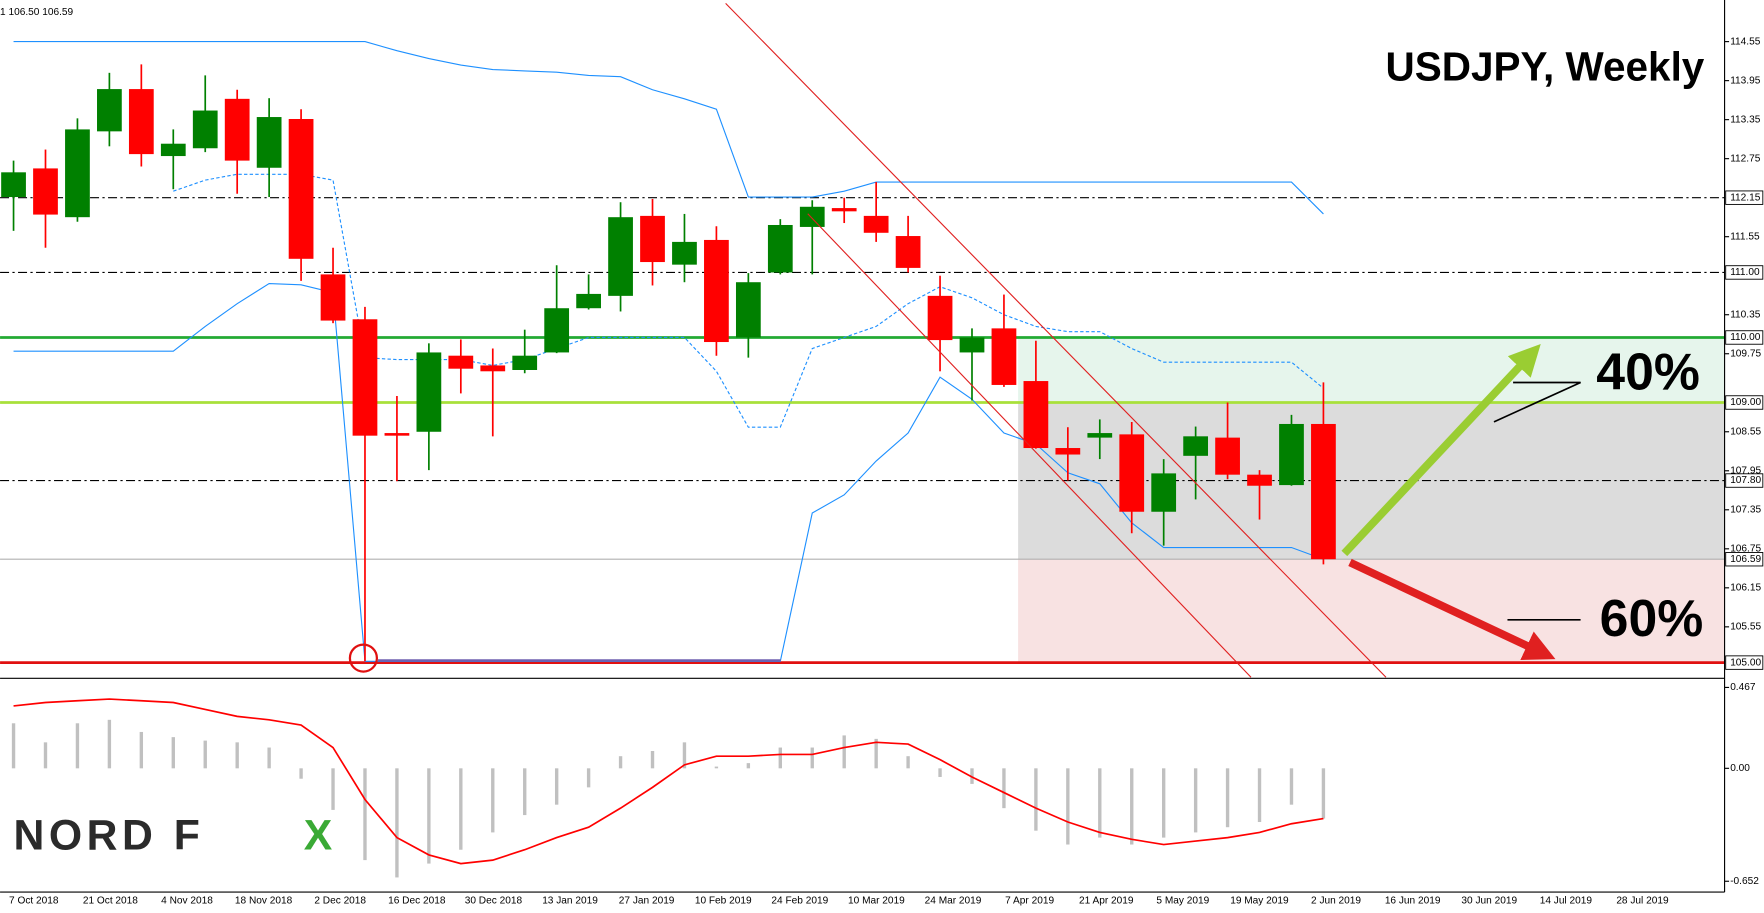  I want to click on y-tick-label: 107.35, so click(1745, 509).